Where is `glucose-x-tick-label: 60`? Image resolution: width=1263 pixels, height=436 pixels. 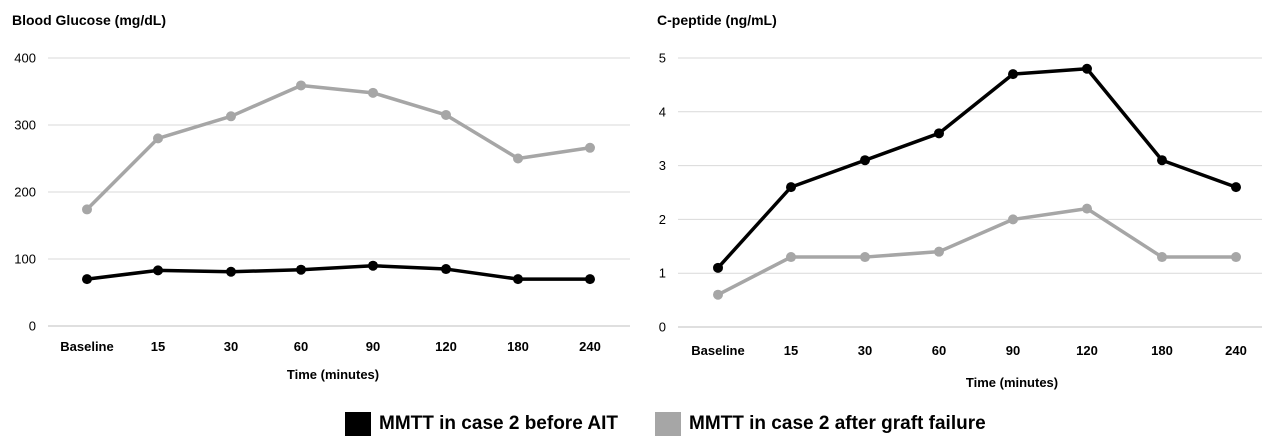
glucose-x-tick-label: 60 is located at coordinates (301, 346).